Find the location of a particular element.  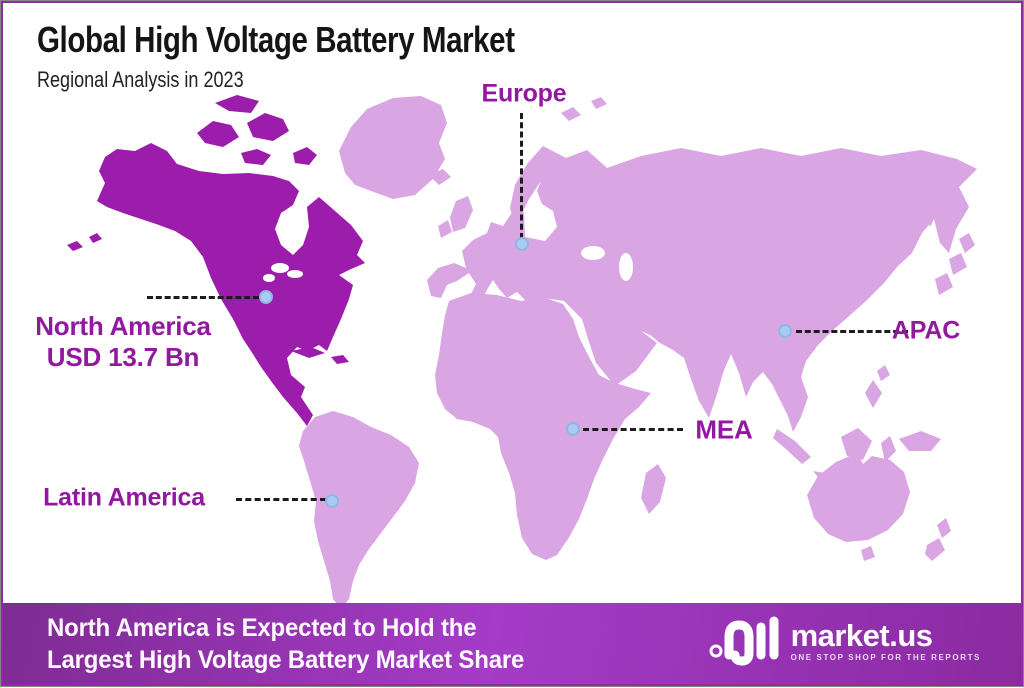

banner-line1: North America is Expected to Hold the is located at coordinates (262, 627).